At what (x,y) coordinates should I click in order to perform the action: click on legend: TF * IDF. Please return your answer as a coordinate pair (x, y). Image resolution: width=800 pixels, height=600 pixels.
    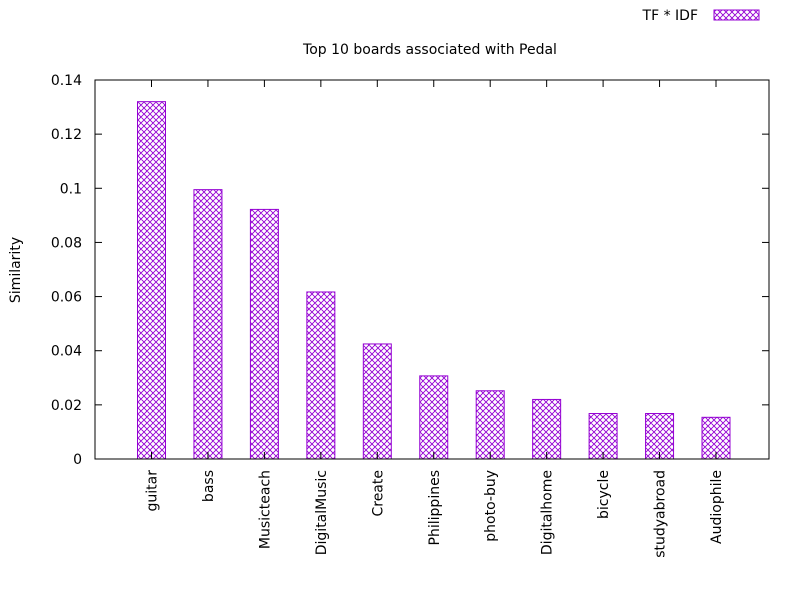
    Looking at the image, I should click on (701, 16).